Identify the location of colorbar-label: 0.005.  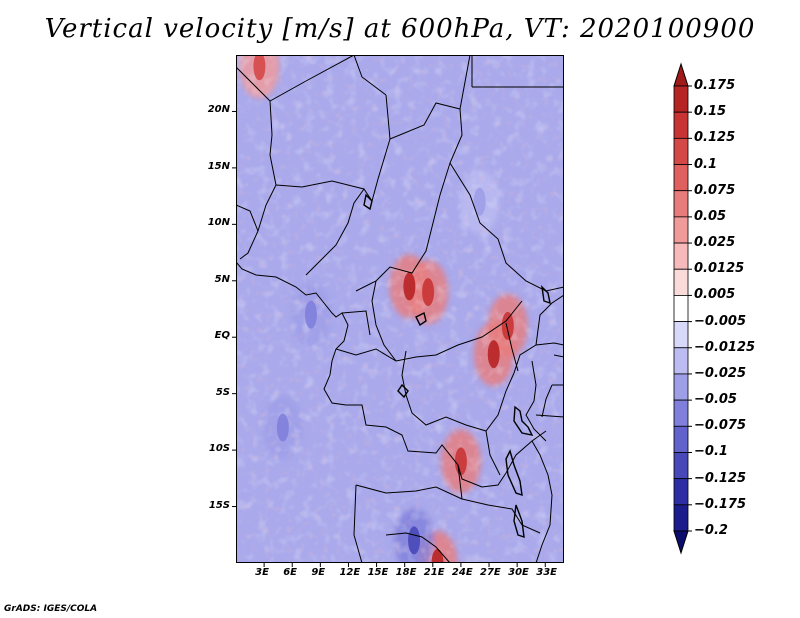
(715, 295).